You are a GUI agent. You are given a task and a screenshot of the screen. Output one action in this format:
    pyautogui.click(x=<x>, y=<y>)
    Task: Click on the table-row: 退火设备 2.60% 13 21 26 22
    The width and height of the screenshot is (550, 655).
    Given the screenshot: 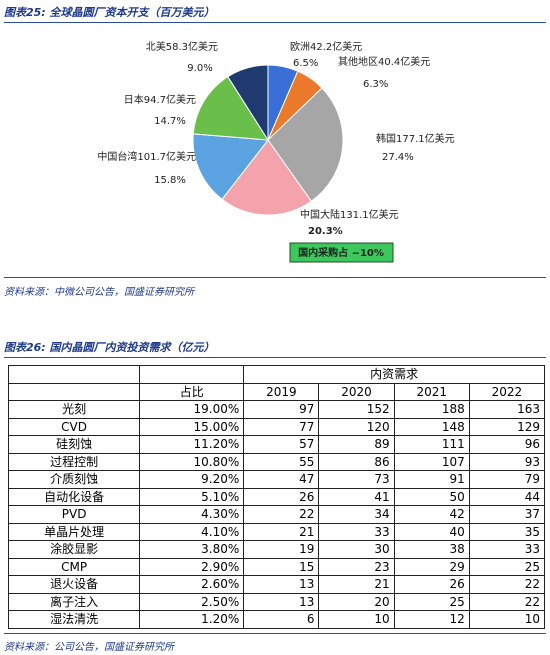 What is the action you would take?
    pyautogui.click(x=276, y=584)
    